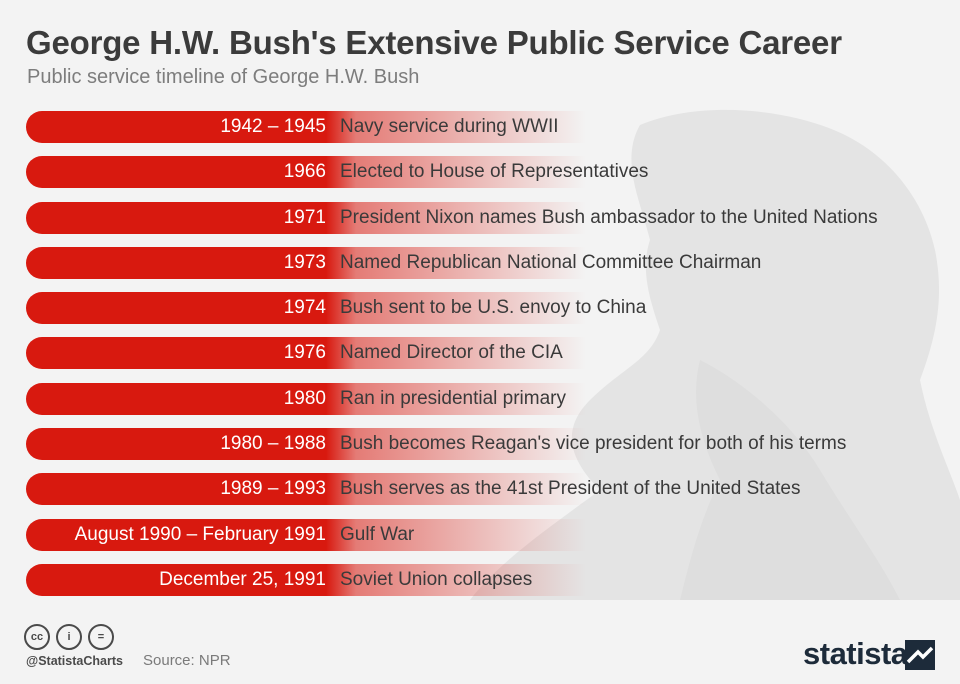  Describe the element at coordinates (273, 489) in the screenshot. I see `timeline-date: 1989 – 1993` at that location.